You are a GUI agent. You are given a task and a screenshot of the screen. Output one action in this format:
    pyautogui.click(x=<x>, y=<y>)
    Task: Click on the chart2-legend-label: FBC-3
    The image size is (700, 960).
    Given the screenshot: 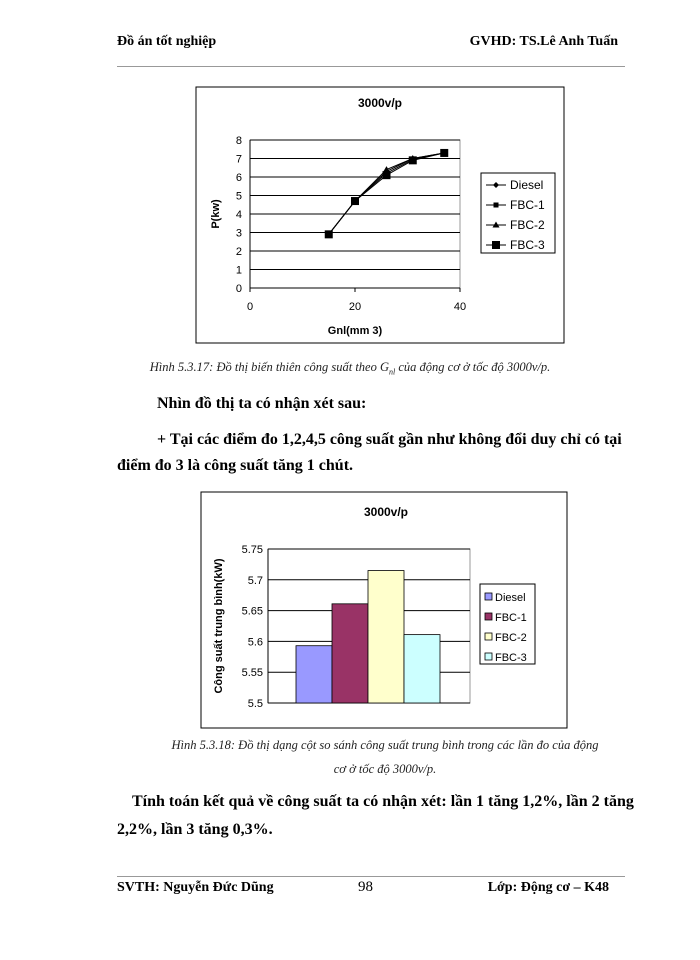 What is the action you would take?
    pyautogui.click(x=511, y=658)
    